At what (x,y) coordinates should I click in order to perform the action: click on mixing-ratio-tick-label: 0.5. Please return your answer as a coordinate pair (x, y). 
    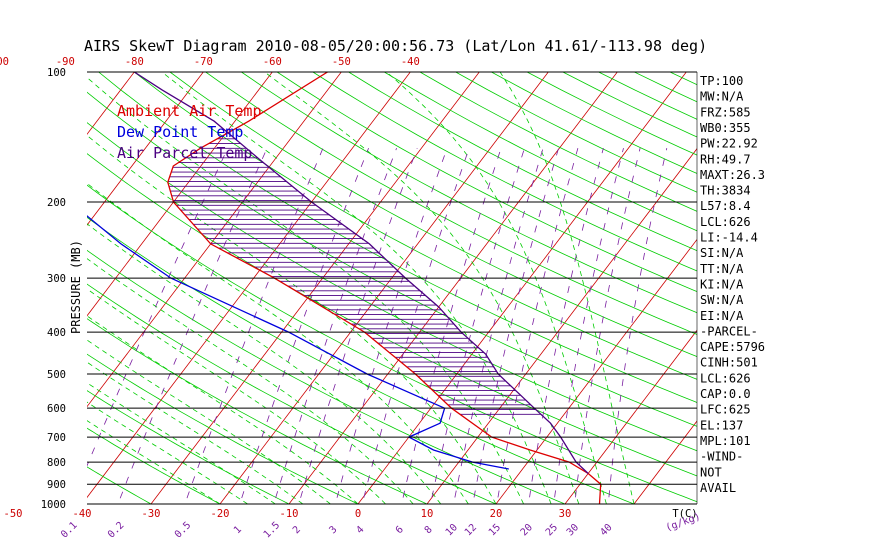
    Looking at the image, I should click on (183, 530).